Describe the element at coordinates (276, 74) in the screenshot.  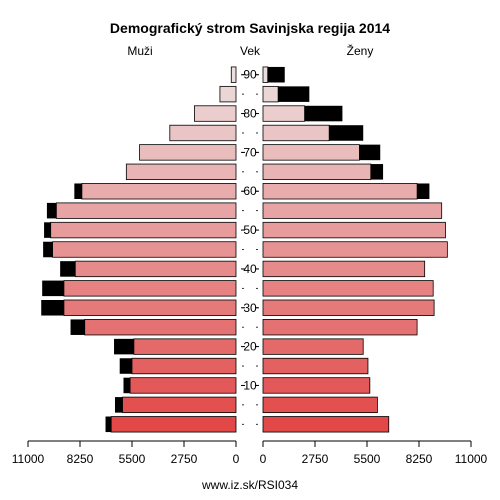
I see `female-excess-bar-90+` at that location.